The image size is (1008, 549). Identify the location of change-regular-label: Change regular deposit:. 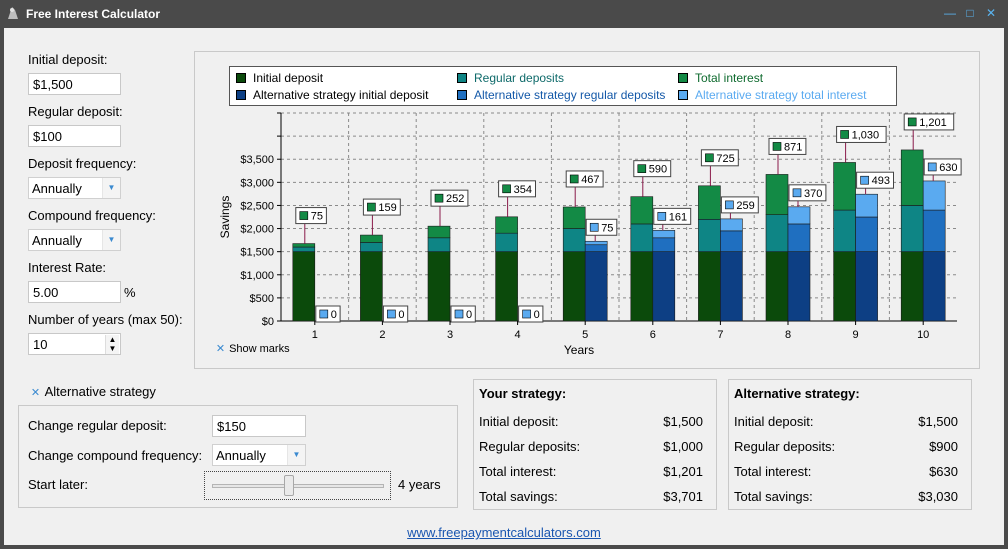
(97, 425).